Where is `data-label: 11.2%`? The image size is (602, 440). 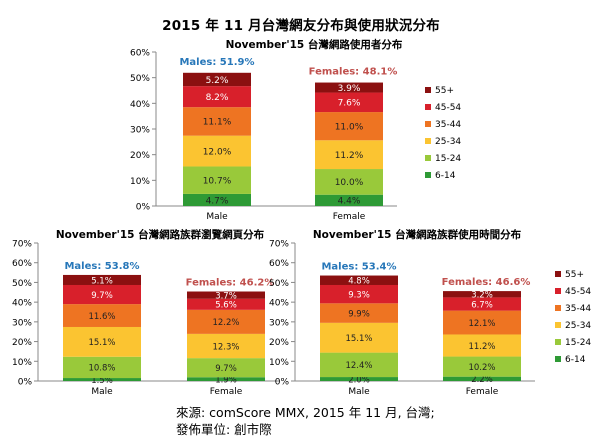
data-label: 11.2% is located at coordinates (481, 347).